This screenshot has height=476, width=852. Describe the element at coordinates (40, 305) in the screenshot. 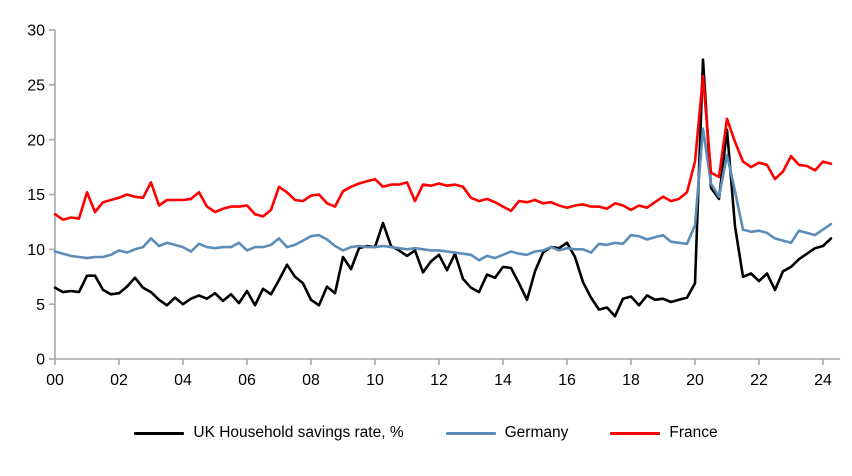

I see `y-tick-label: 5` at that location.